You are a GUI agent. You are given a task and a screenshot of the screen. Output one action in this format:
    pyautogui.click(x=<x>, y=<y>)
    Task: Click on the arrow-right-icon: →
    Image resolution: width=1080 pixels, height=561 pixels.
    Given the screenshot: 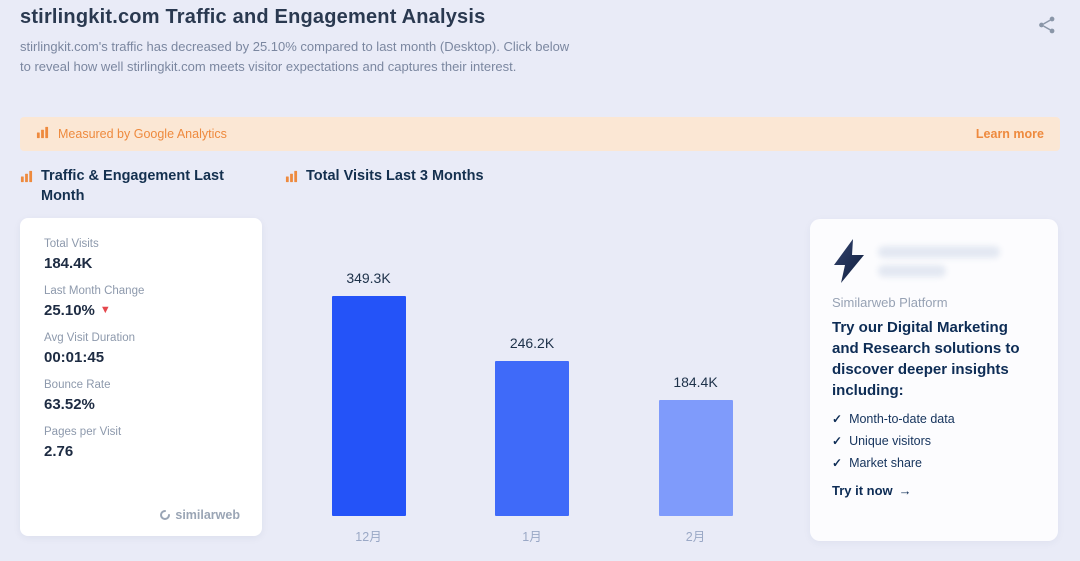 What is the action you would take?
    pyautogui.click(x=905, y=490)
    